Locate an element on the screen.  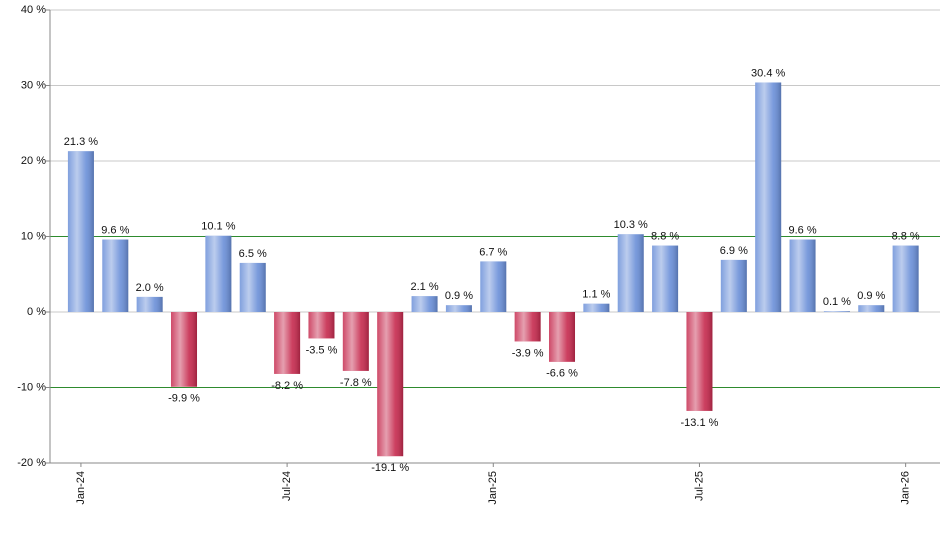
y-tick-label: 10 % is located at coordinates (33, 236).